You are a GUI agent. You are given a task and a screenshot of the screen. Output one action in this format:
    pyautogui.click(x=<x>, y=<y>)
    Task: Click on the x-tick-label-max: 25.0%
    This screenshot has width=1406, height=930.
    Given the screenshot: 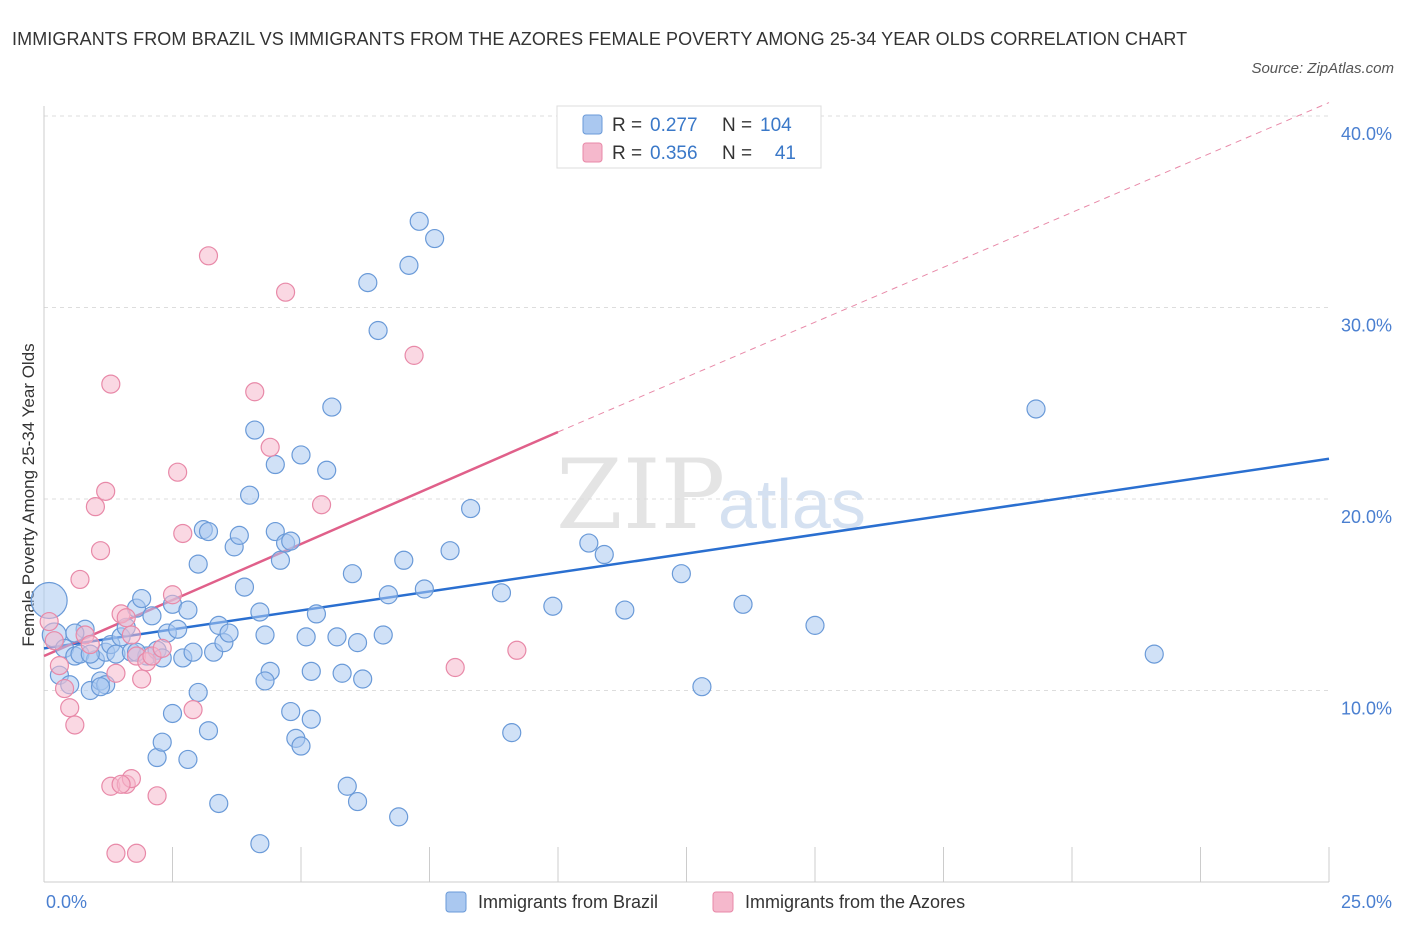 What is the action you would take?
    pyautogui.click(x=1366, y=902)
    